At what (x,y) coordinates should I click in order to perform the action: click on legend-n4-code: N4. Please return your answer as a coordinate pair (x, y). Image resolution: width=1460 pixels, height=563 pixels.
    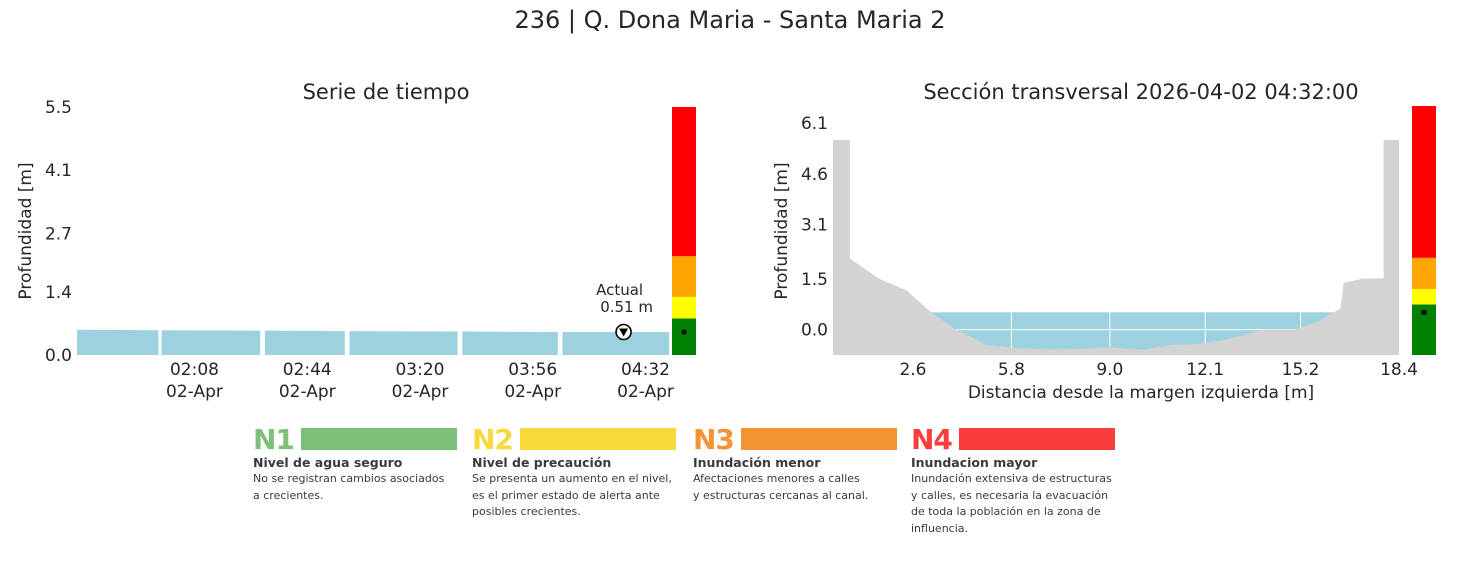
    Looking at the image, I should click on (932, 439).